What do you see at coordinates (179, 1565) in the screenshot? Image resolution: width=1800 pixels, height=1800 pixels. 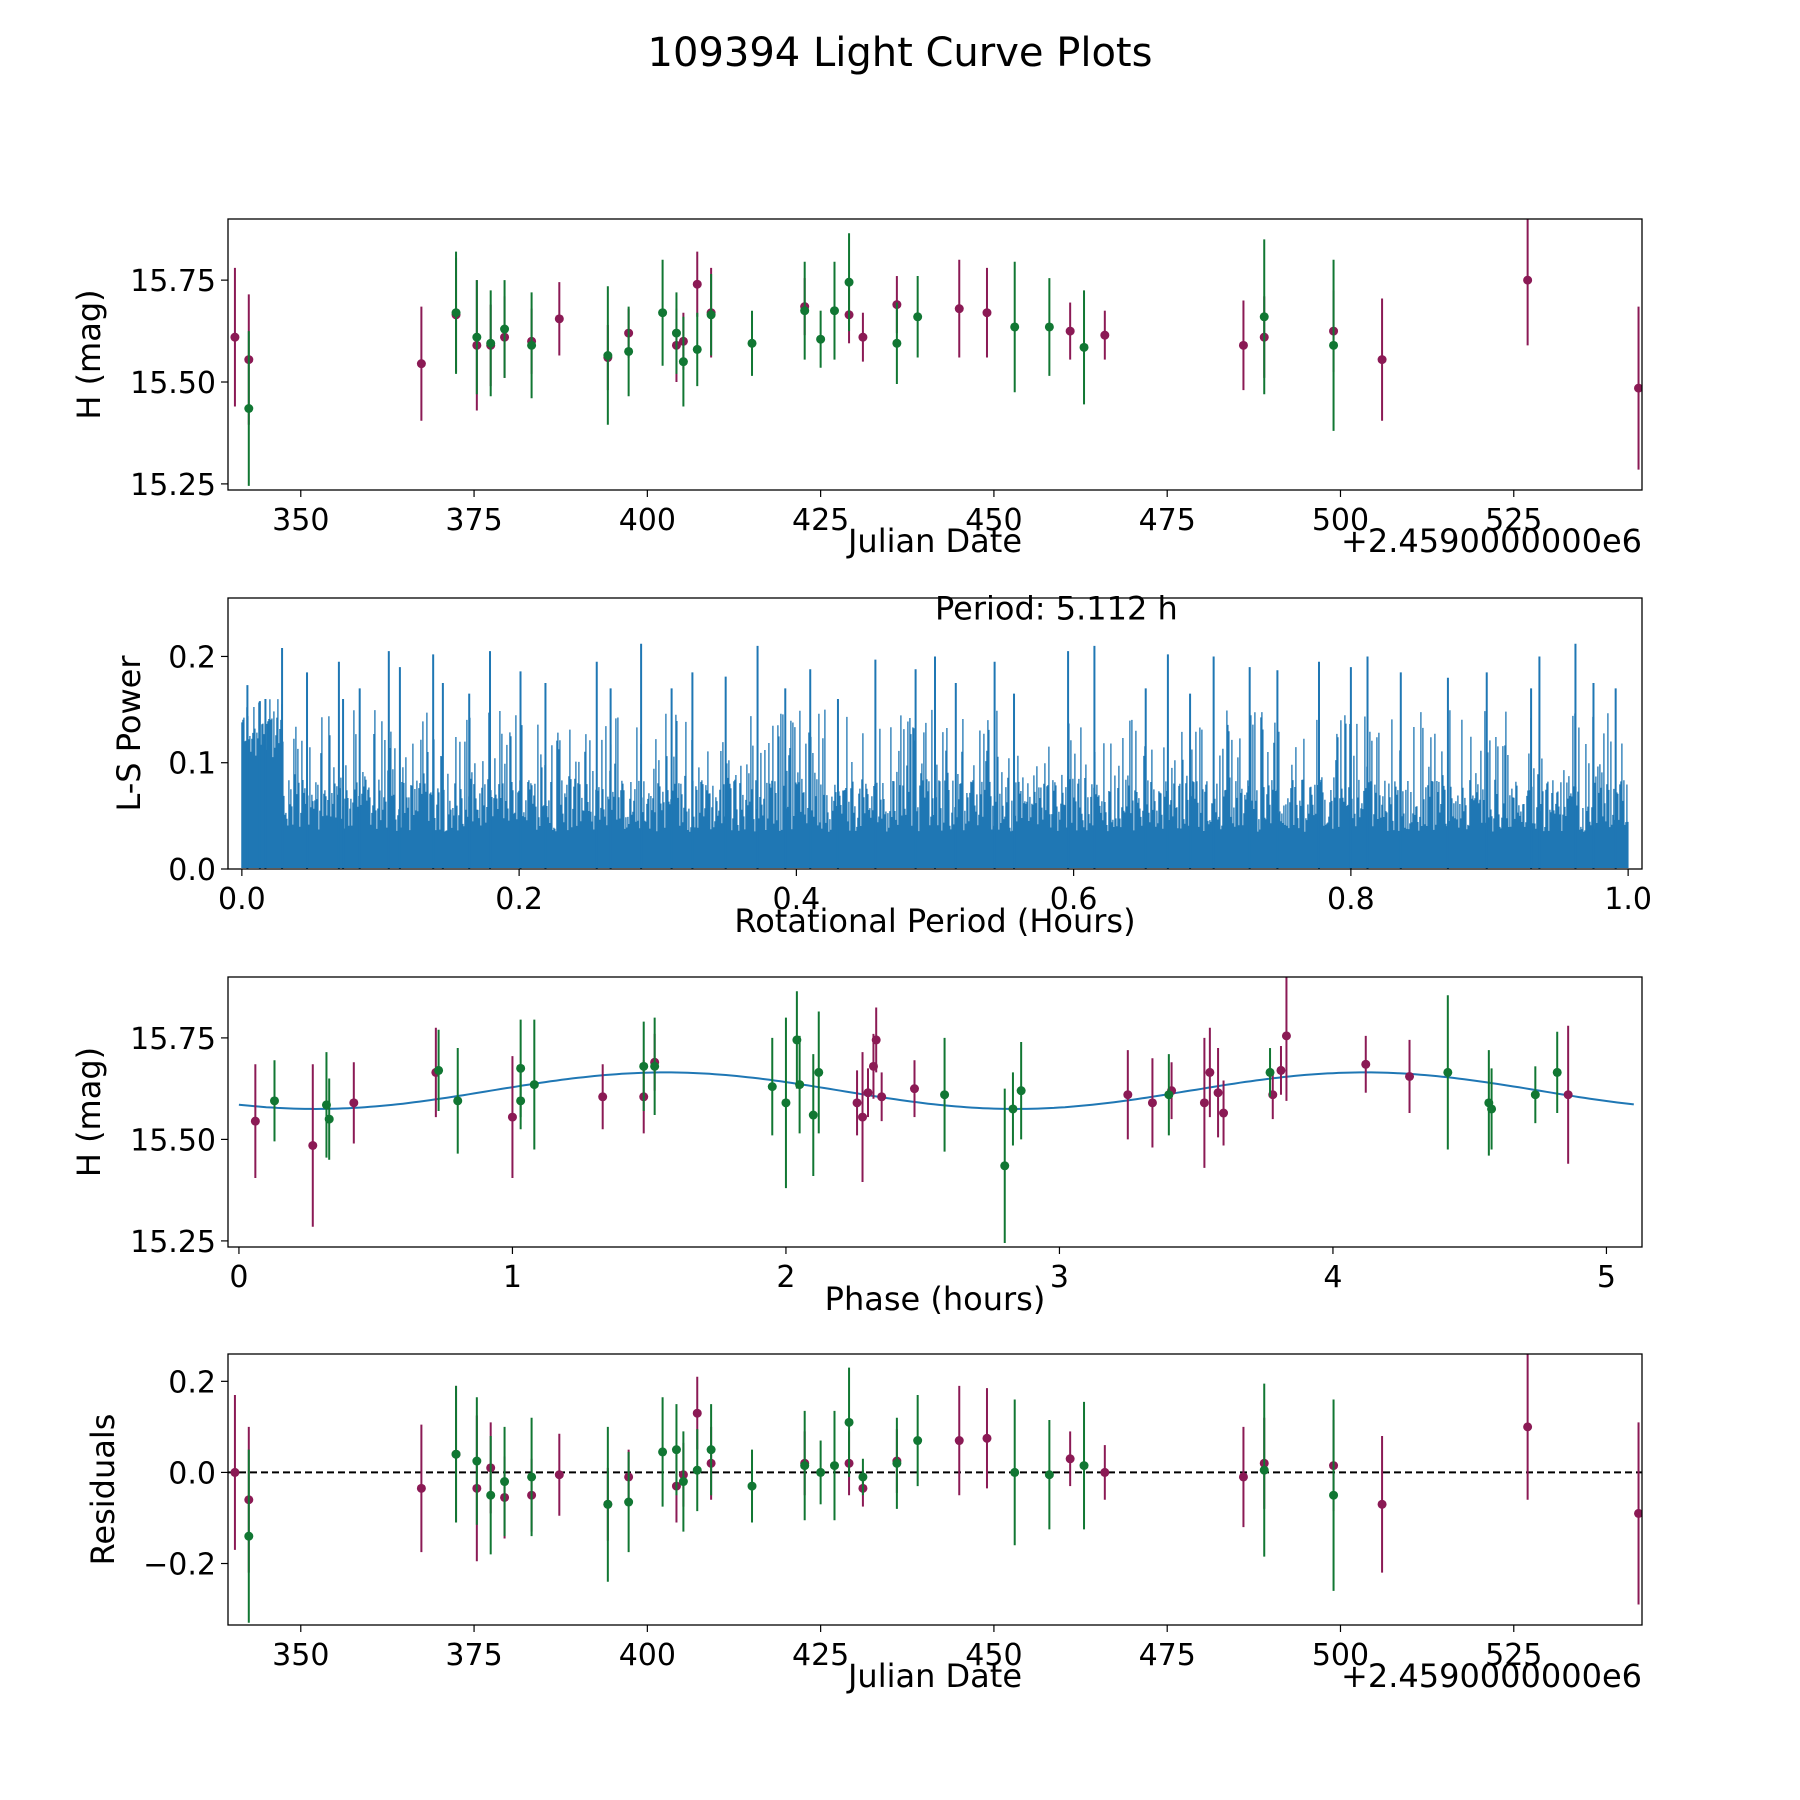 I see `y-tick-label: −0.2` at bounding box center [179, 1565].